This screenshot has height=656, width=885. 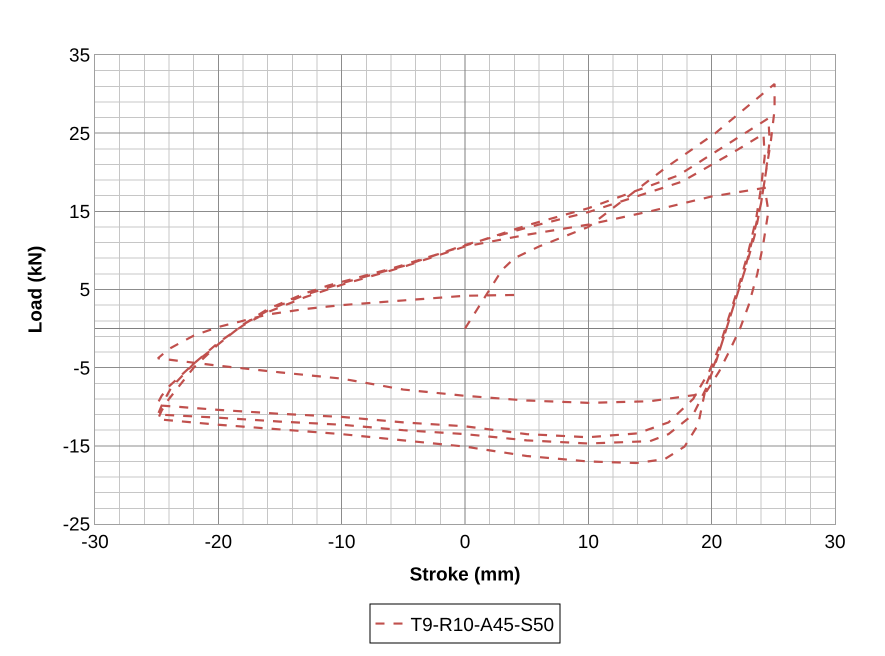 What do you see at coordinates (482, 625) in the screenshot?
I see `legend-label: T9-R10-A45-S50` at bounding box center [482, 625].